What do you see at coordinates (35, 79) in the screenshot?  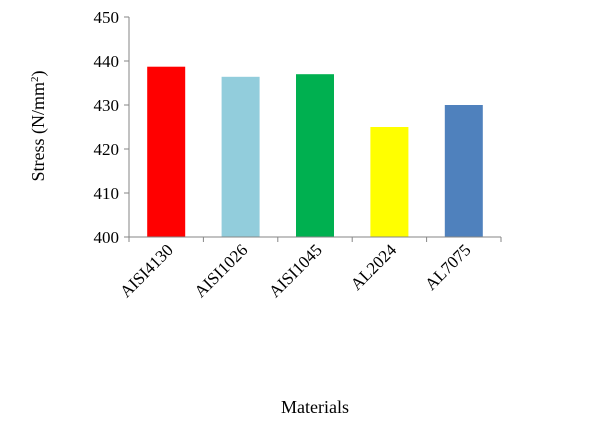 I see `y-axis-title-superscript: 2` at bounding box center [35, 79].